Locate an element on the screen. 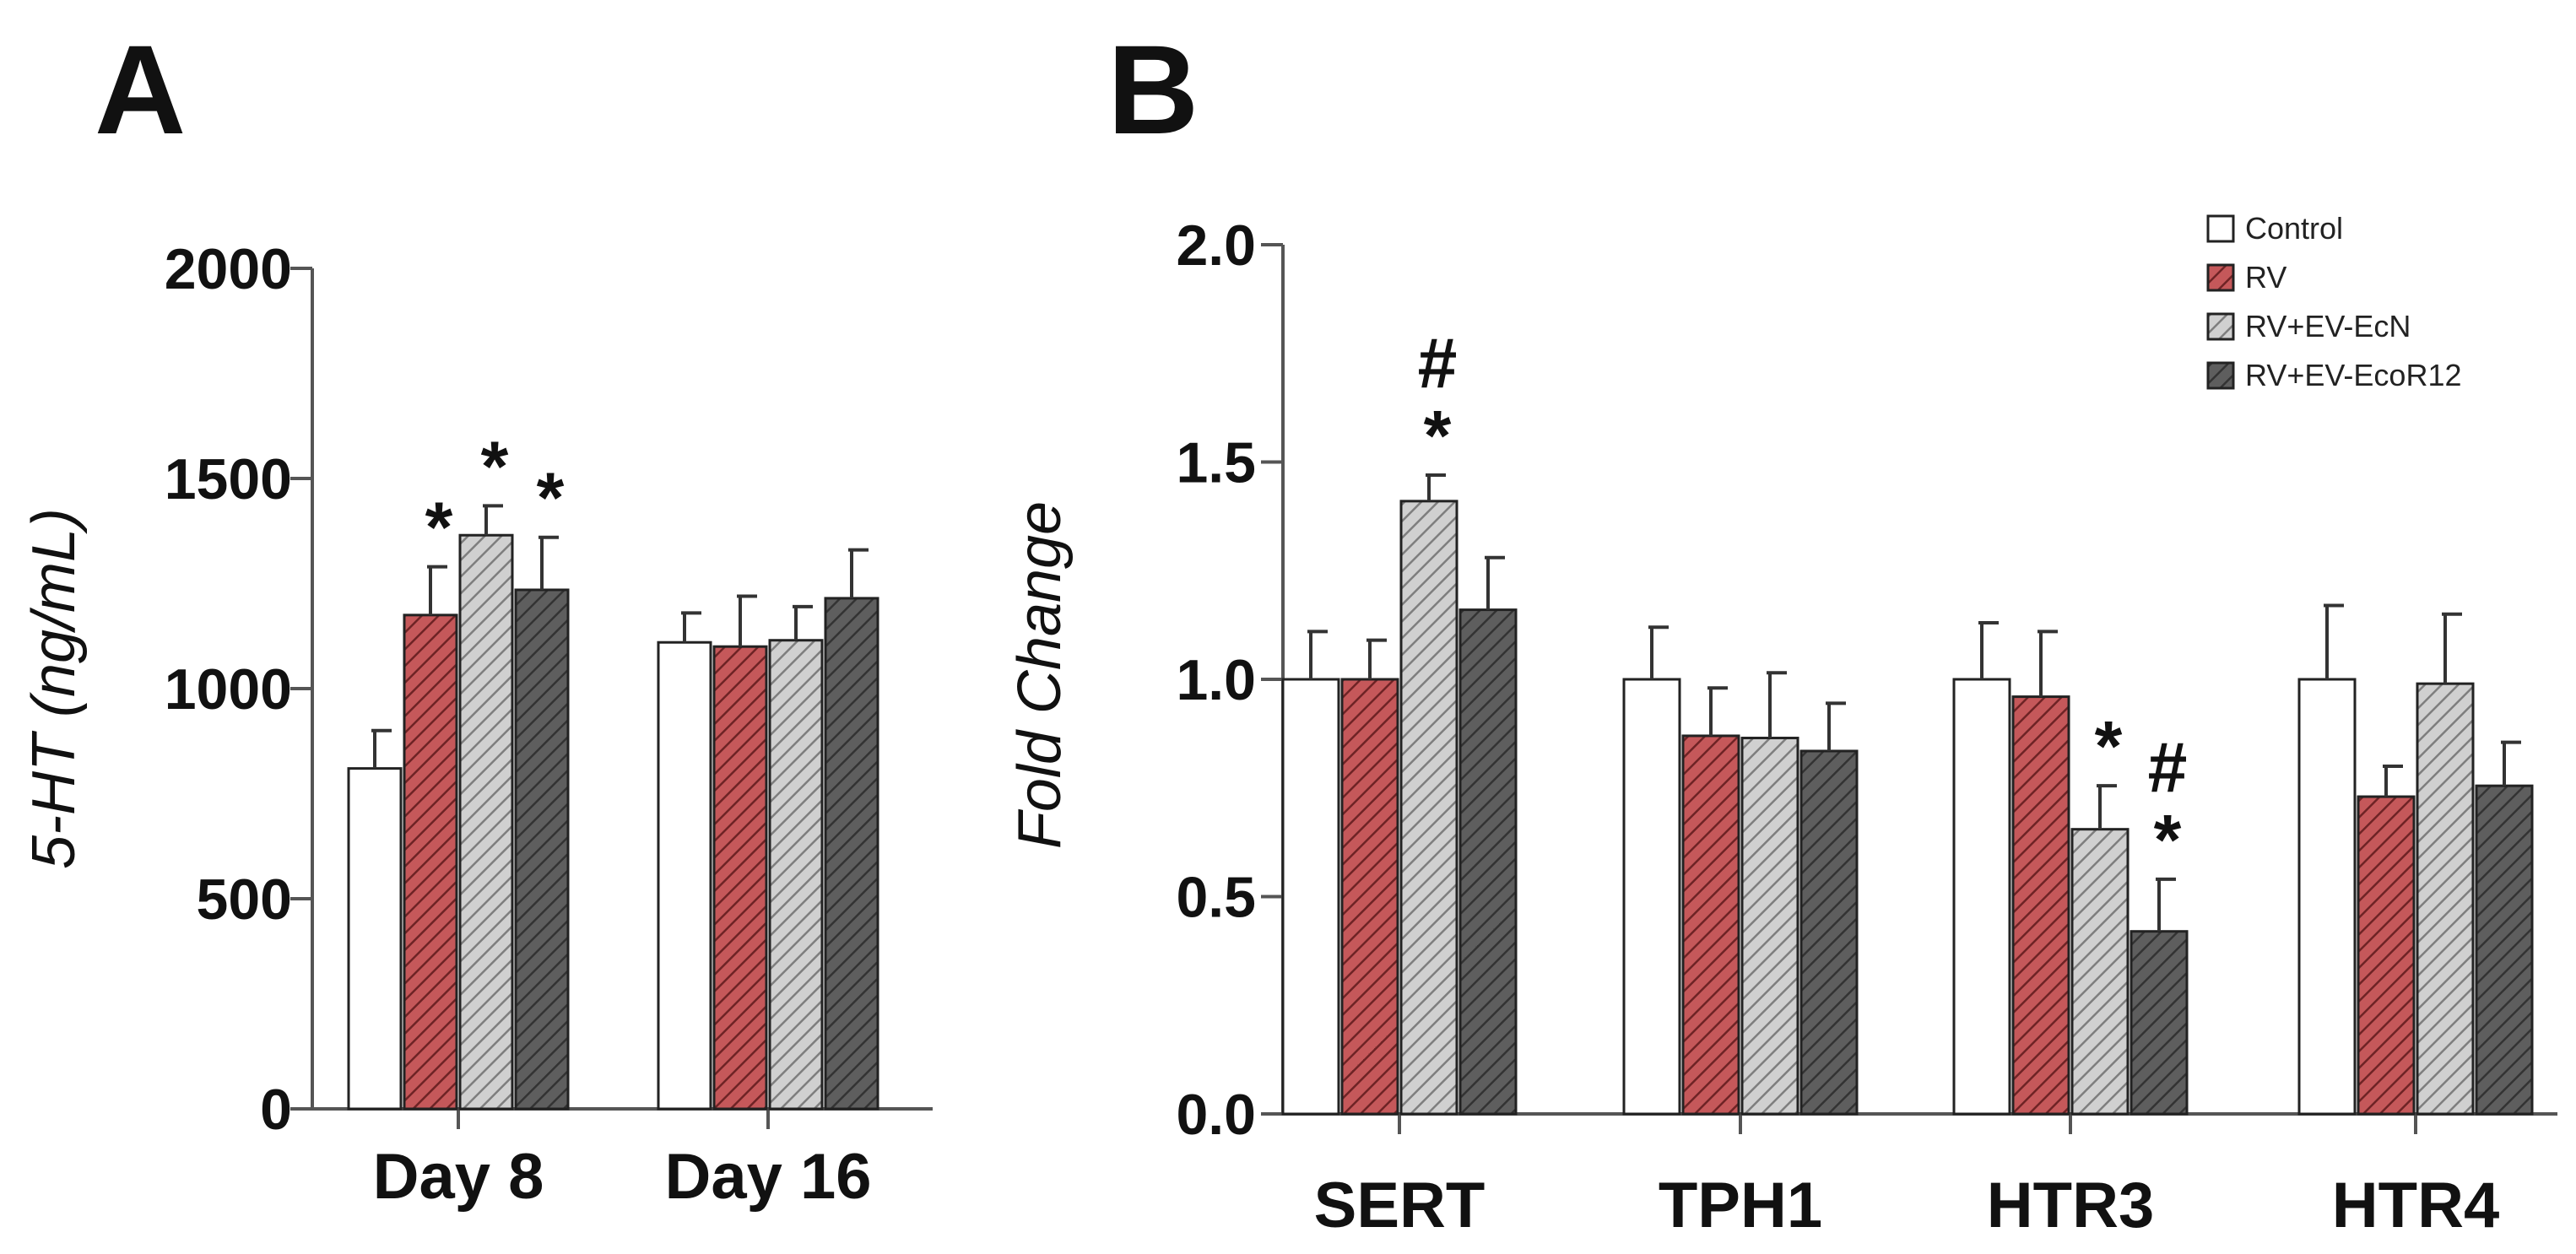 The height and width of the screenshot is (1254, 2576). panel-label-b: B is located at coordinates (1153, 89).